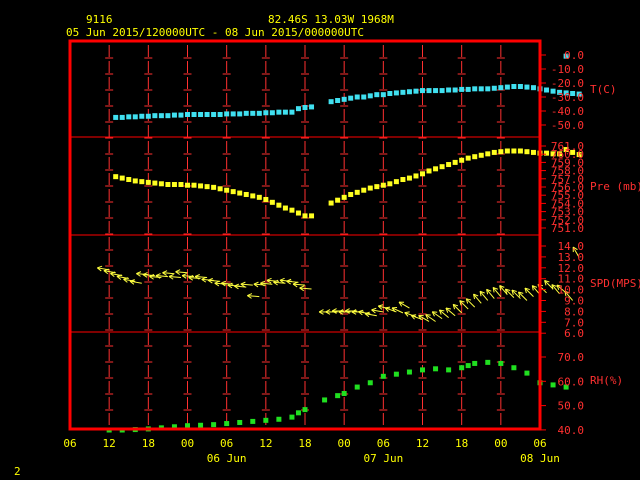  I want to click on wind-tick-label: 9.0, so click(574, 301).